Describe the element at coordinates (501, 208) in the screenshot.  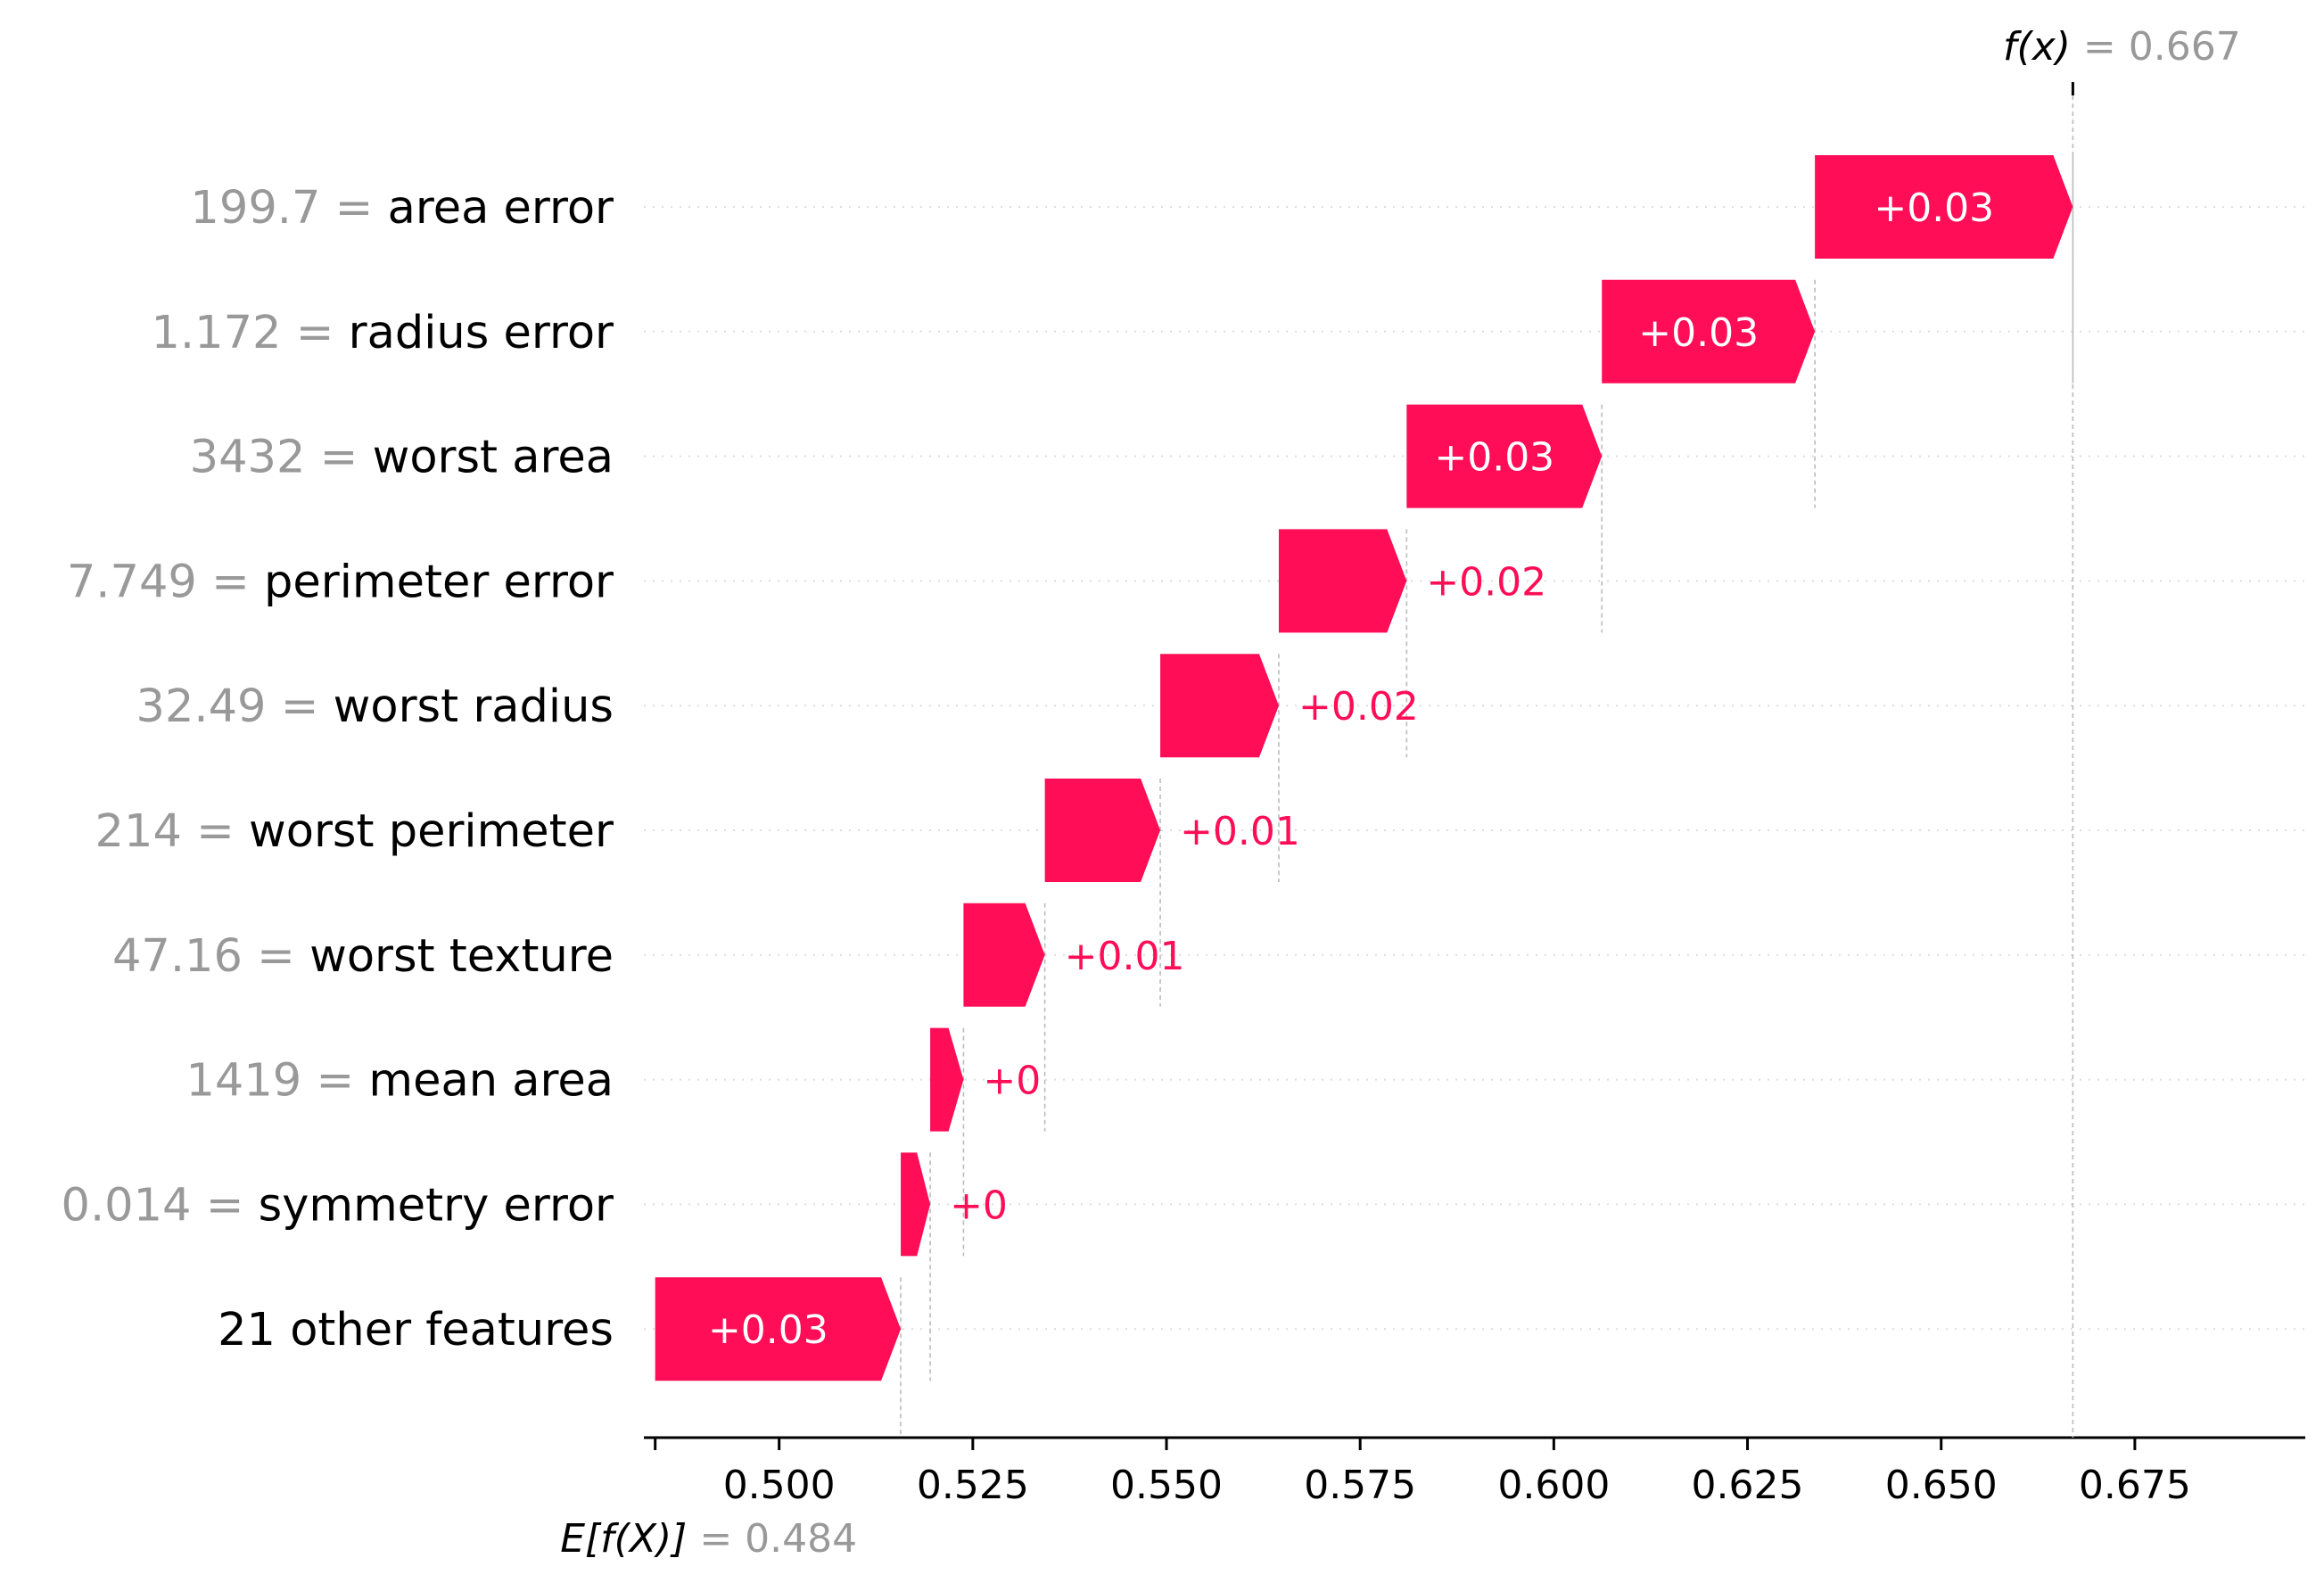
I see `feature-name: area error` at that location.